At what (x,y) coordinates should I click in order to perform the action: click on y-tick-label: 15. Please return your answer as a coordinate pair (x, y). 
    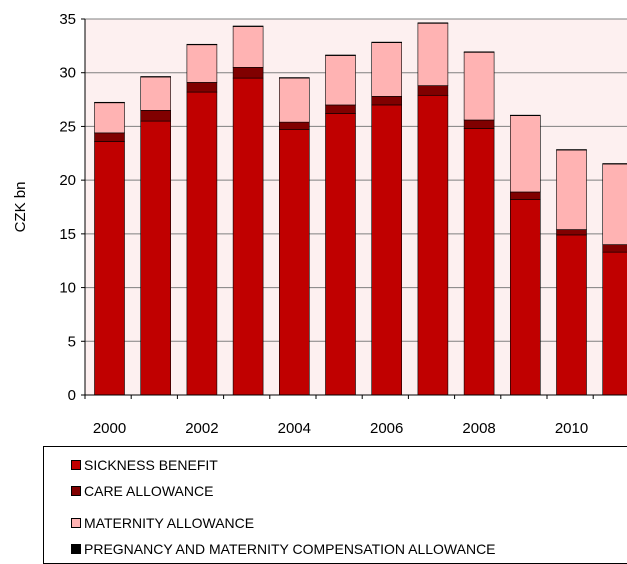
    Looking at the image, I should click on (67, 234).